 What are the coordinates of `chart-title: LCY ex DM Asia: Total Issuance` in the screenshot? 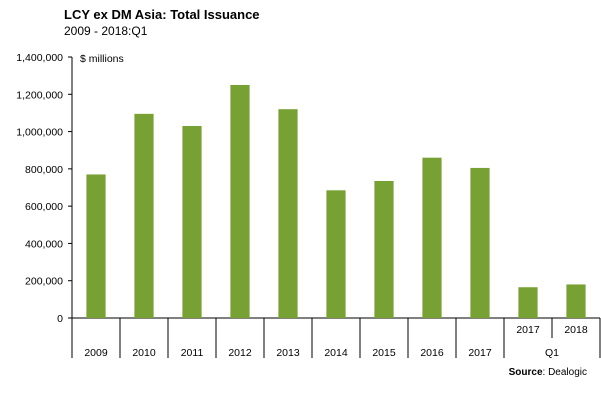 It's located at (162, 14).